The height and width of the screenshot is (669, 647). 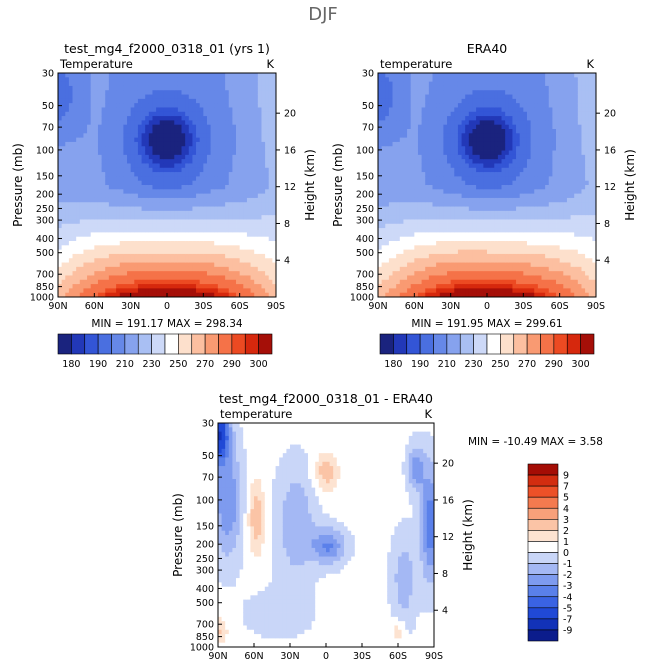 I want to click on y-tick-label: 200, so click(x=45, y=195).